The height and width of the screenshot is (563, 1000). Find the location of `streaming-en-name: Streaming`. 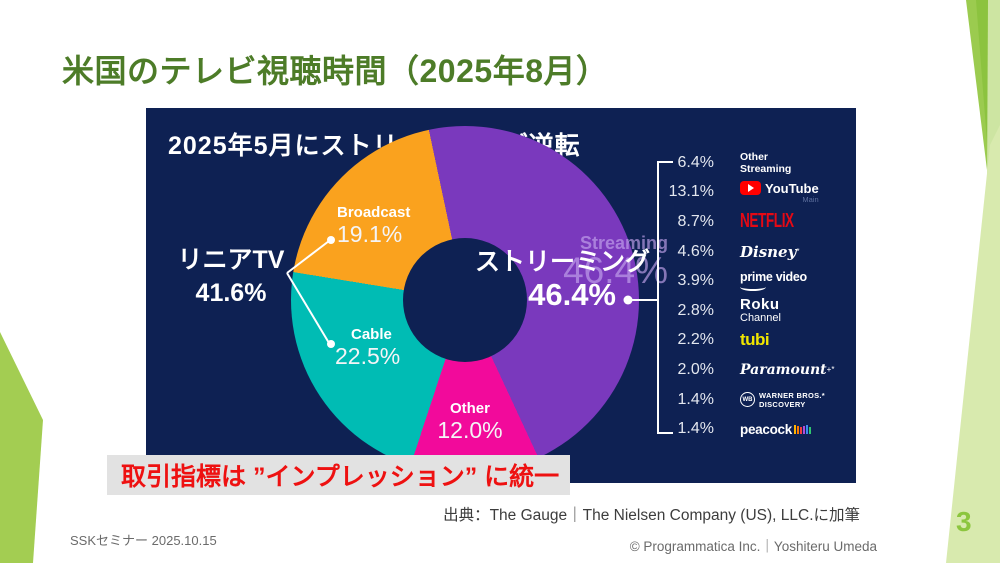

streaming-en-name: Streaming is located at coordinates (623, 243).